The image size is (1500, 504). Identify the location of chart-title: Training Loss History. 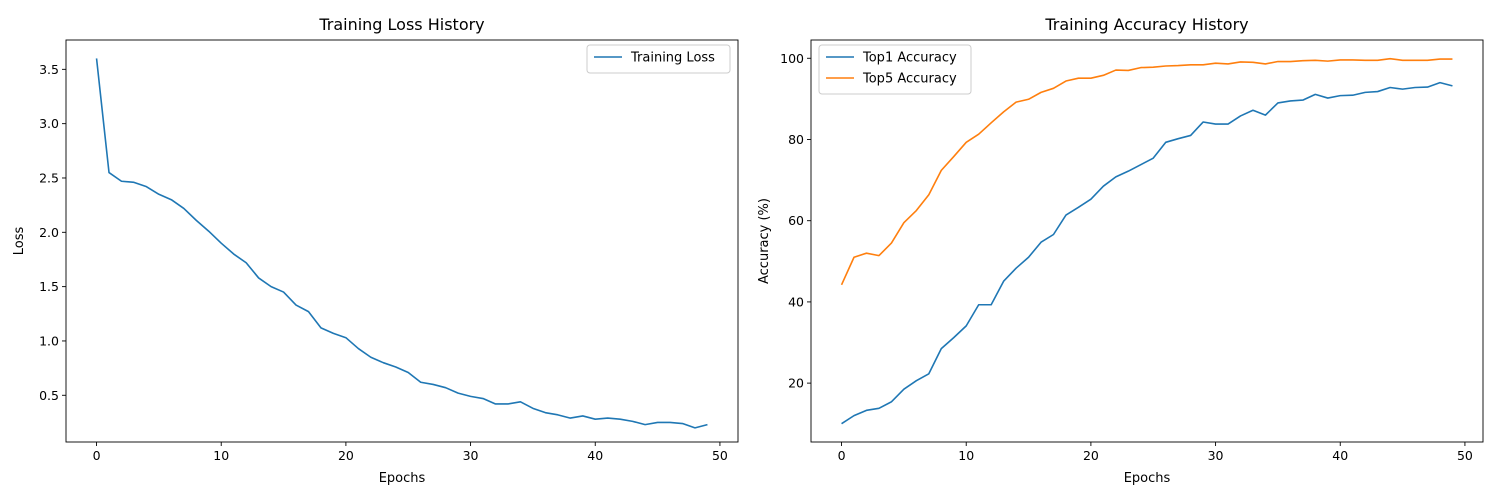
(401, 24).